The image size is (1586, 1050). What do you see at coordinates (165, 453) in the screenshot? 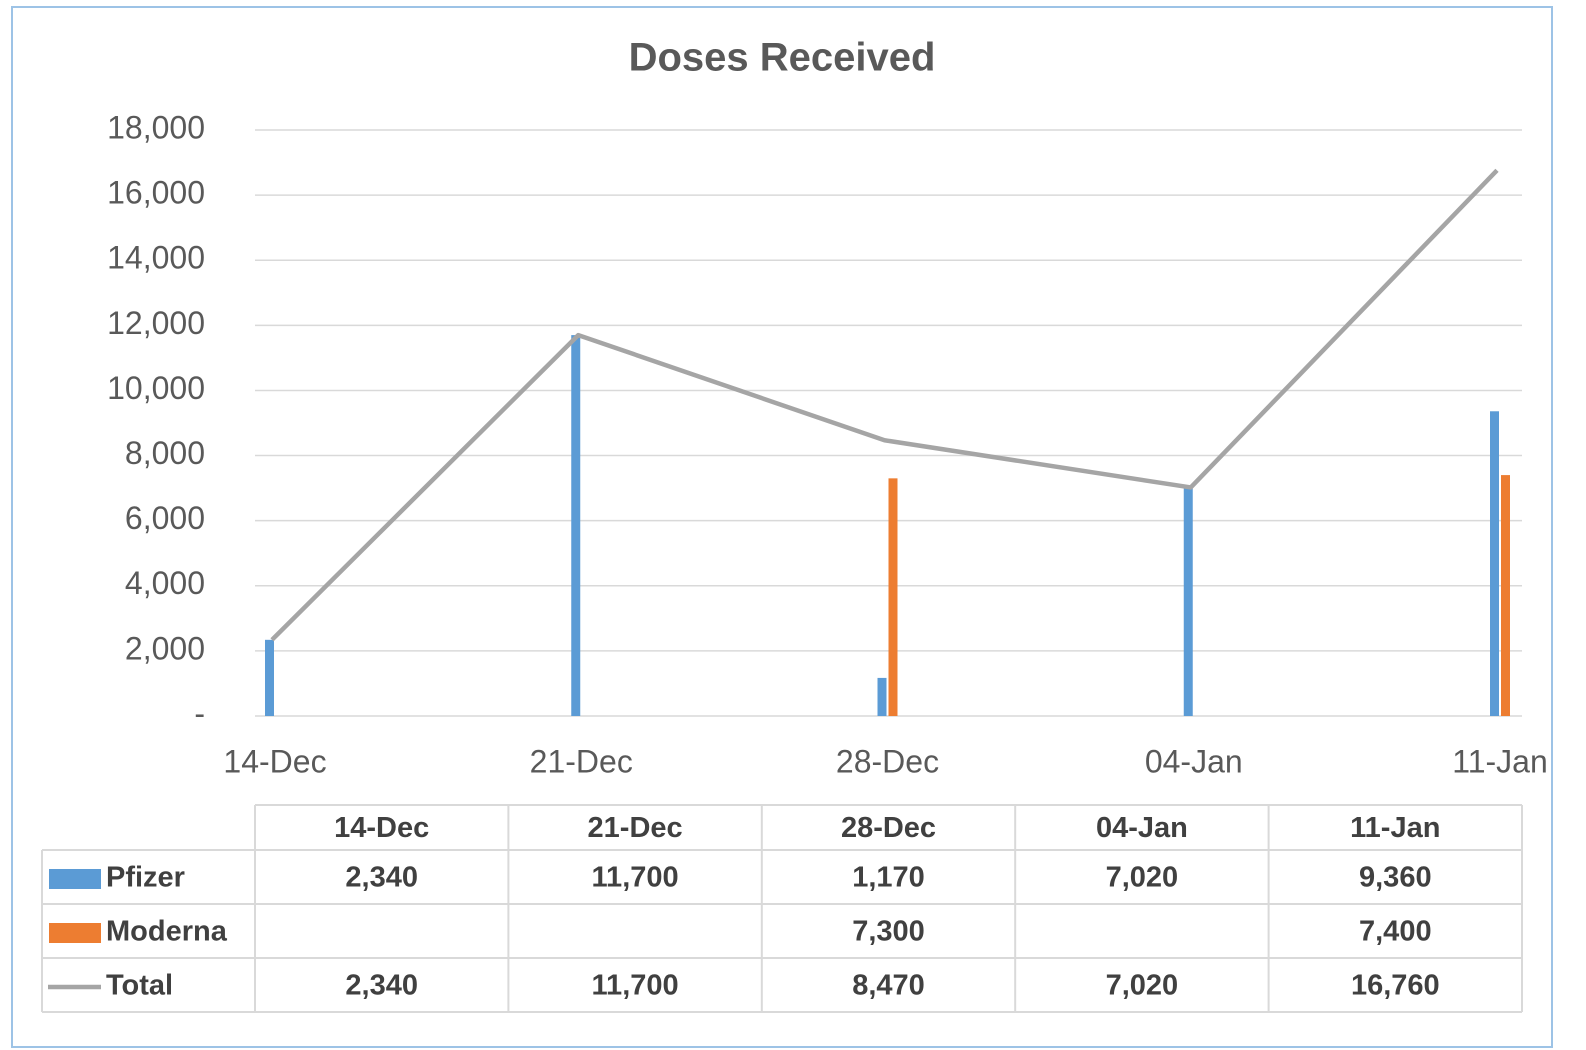
I see `y-tick-label: 8,000` at bounding box center [165, 453].